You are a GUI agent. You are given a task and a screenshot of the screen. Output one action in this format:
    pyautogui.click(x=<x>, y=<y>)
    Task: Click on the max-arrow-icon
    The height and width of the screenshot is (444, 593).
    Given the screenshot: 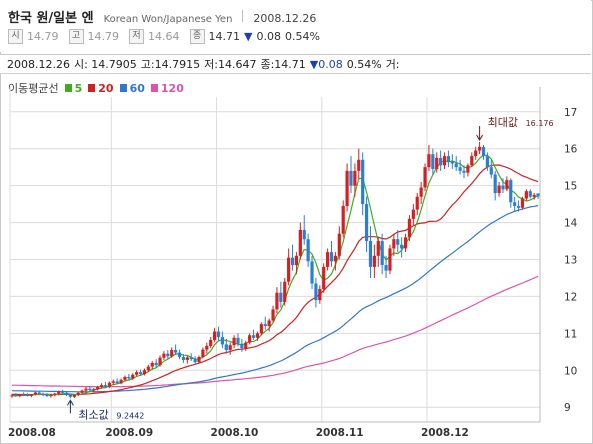 What is the action you would take?
    pyautogui.click(x=480, y=138)
    